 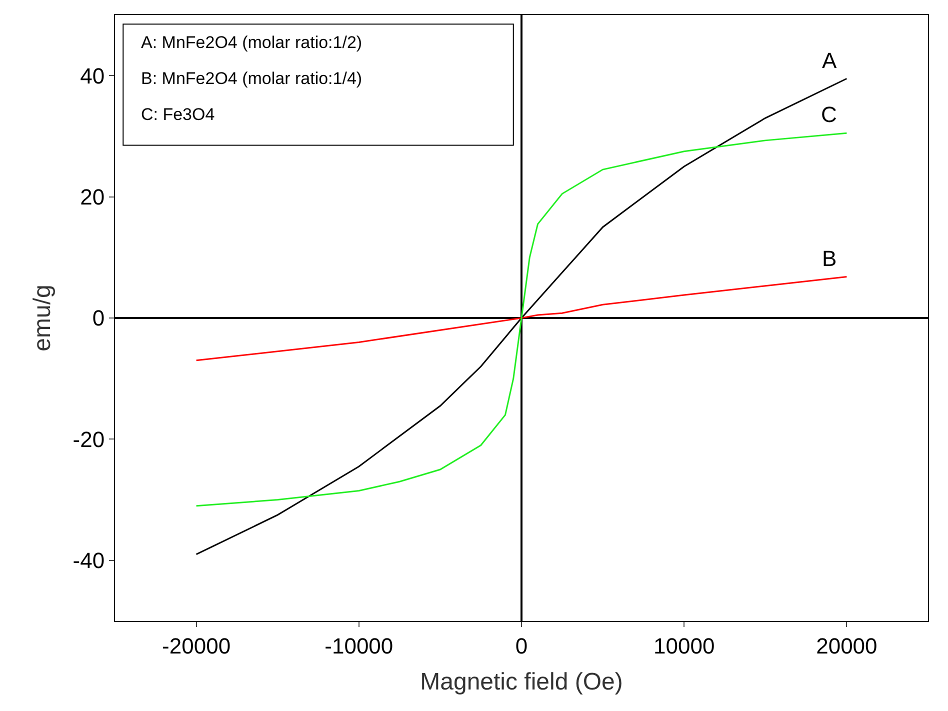 What do you see at coordinates (829, 60) in the screenshot?
I see `series-label: A` at bounding box center [829, 60].